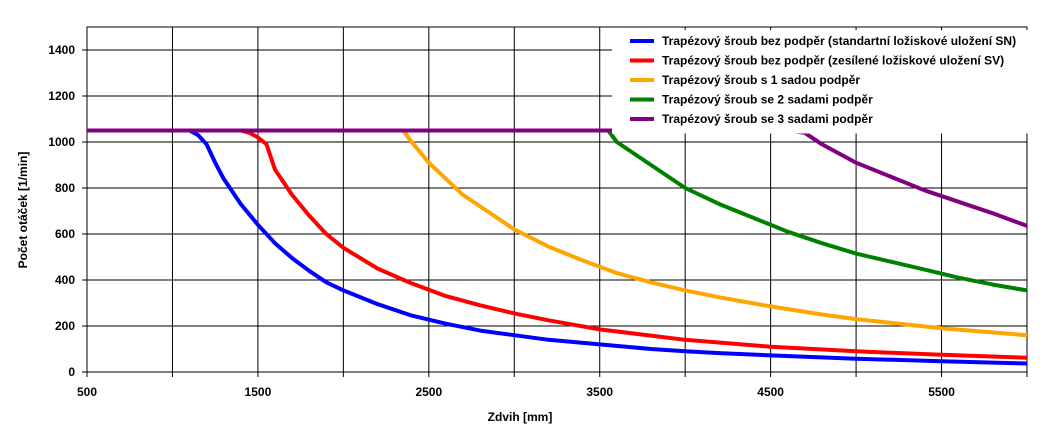 Image resolution: width=1051 pixels, height=435 pixels. I want to click on legend-box, so click(822, 82).